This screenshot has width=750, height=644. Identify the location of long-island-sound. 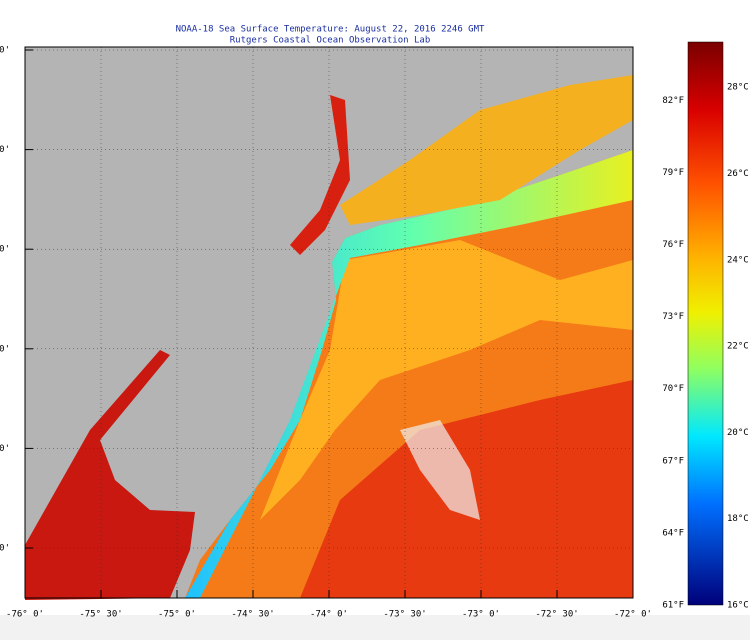
(486, 150).